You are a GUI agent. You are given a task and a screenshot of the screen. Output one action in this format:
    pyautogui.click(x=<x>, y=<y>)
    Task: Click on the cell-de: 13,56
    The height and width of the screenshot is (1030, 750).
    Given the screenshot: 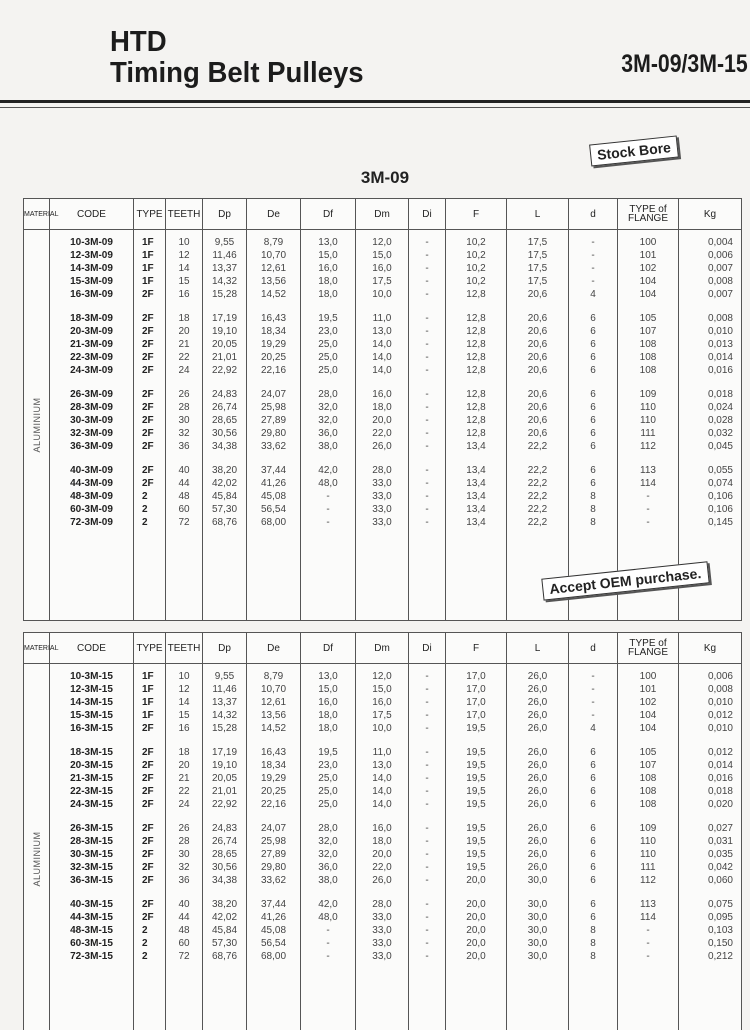 What is the action you would take?
    pyautogui.click(x=273, y=281)
    